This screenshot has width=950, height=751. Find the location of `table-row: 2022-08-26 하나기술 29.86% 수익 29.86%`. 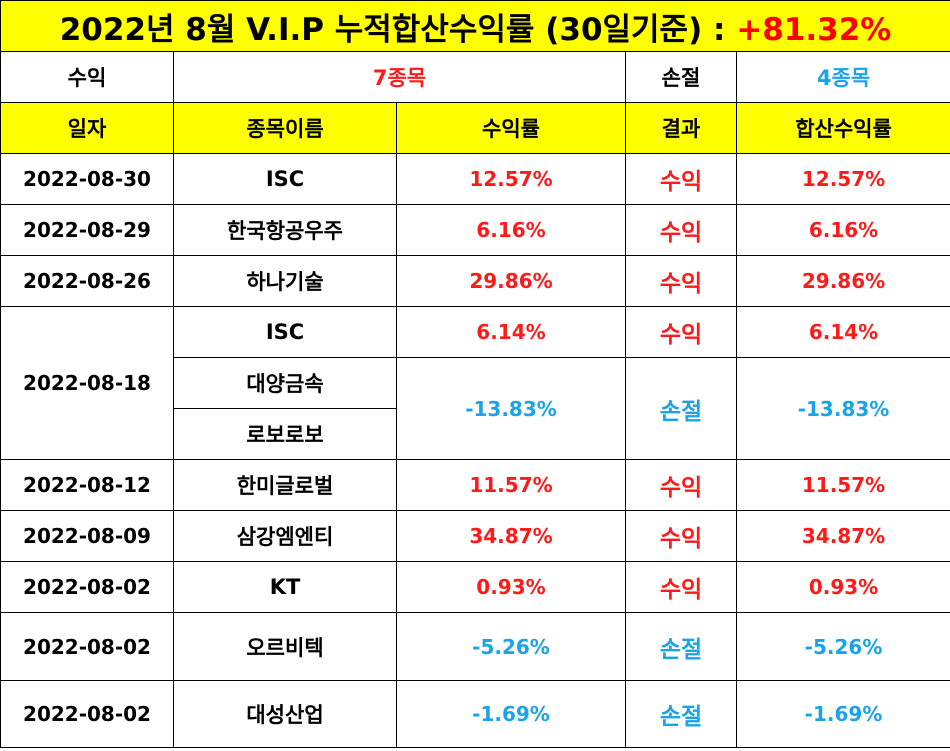

table-row: 2022-08-26 하나기술 29.86% 수익 29.86% is located at coordinates (475, 281).